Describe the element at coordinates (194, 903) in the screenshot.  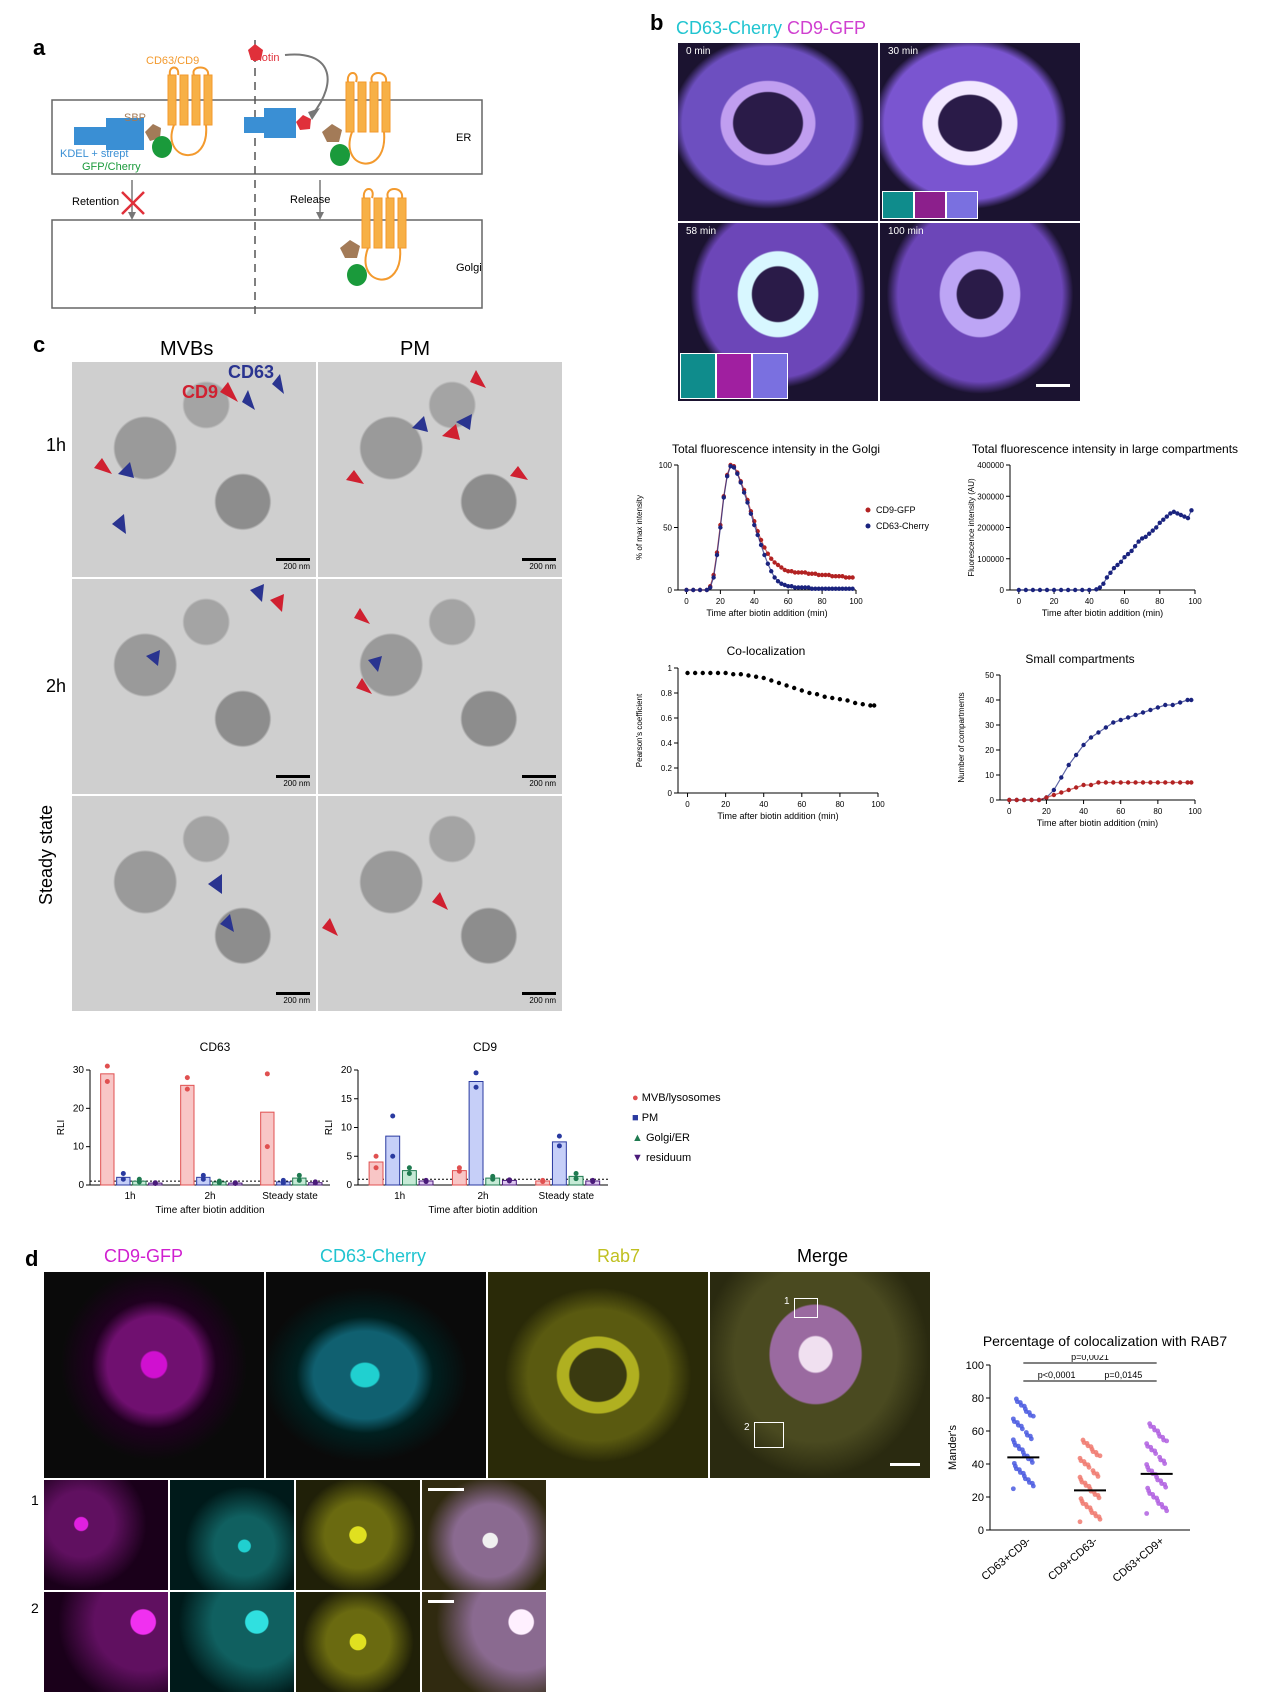
I see `em-image-mvb-steady: 200 nm` at that location.